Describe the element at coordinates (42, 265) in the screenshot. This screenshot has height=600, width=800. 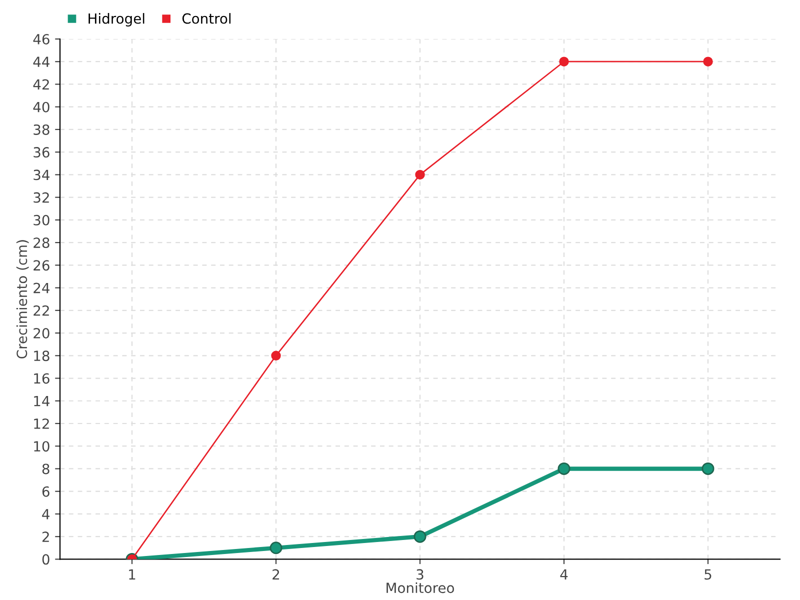
I see `y-tick-label: 26` at that location.